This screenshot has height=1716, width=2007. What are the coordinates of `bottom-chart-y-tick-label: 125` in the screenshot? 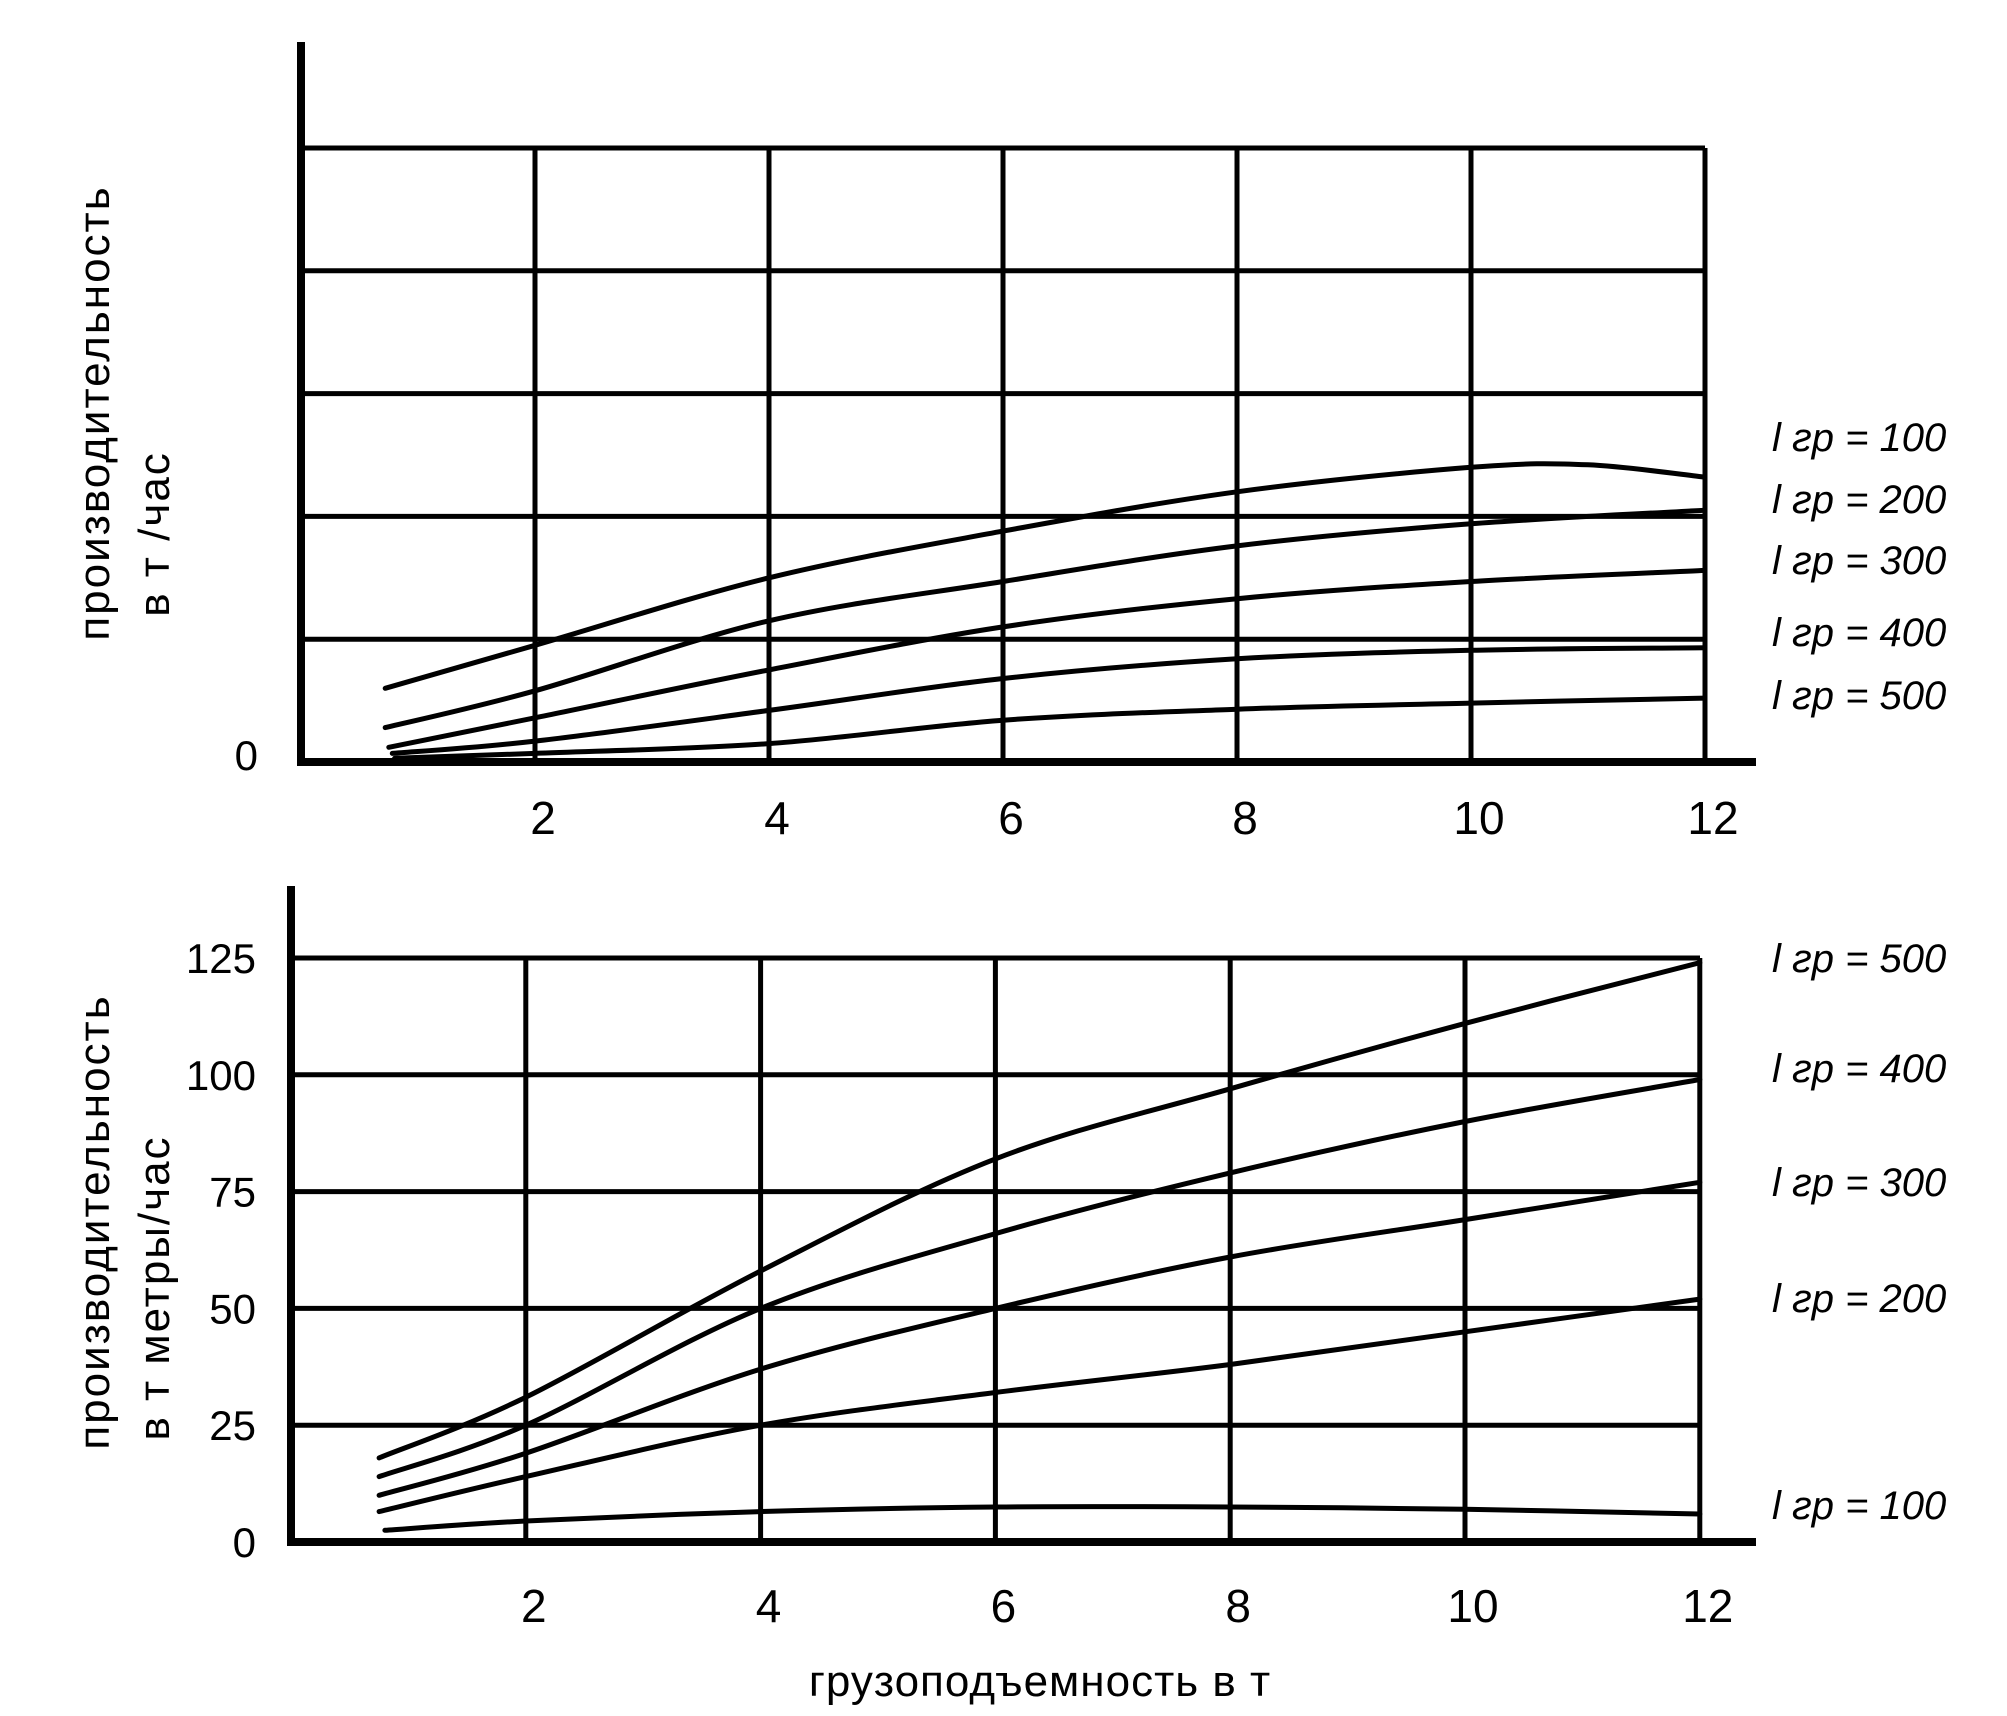 It's located at (221, 958).